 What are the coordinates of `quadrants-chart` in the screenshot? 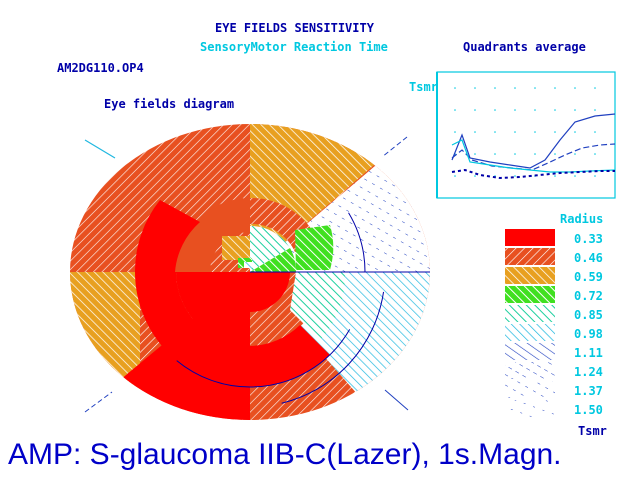 It's located at (526, 135).